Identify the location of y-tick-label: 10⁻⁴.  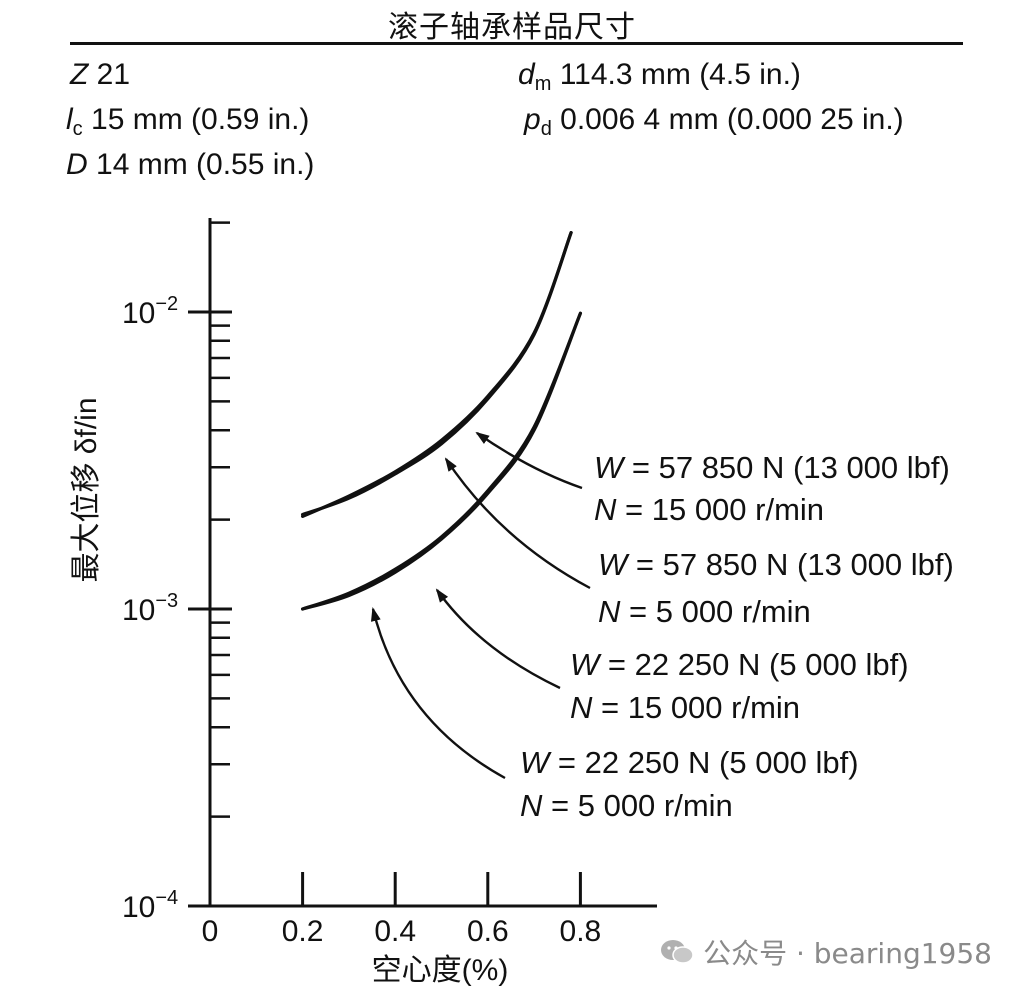
(150, 905).